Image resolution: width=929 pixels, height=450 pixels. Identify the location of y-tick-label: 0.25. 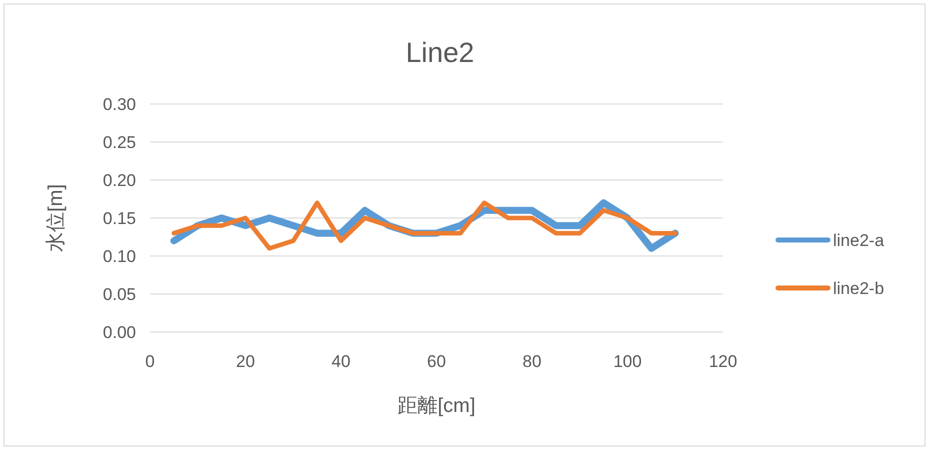
(119, 142).